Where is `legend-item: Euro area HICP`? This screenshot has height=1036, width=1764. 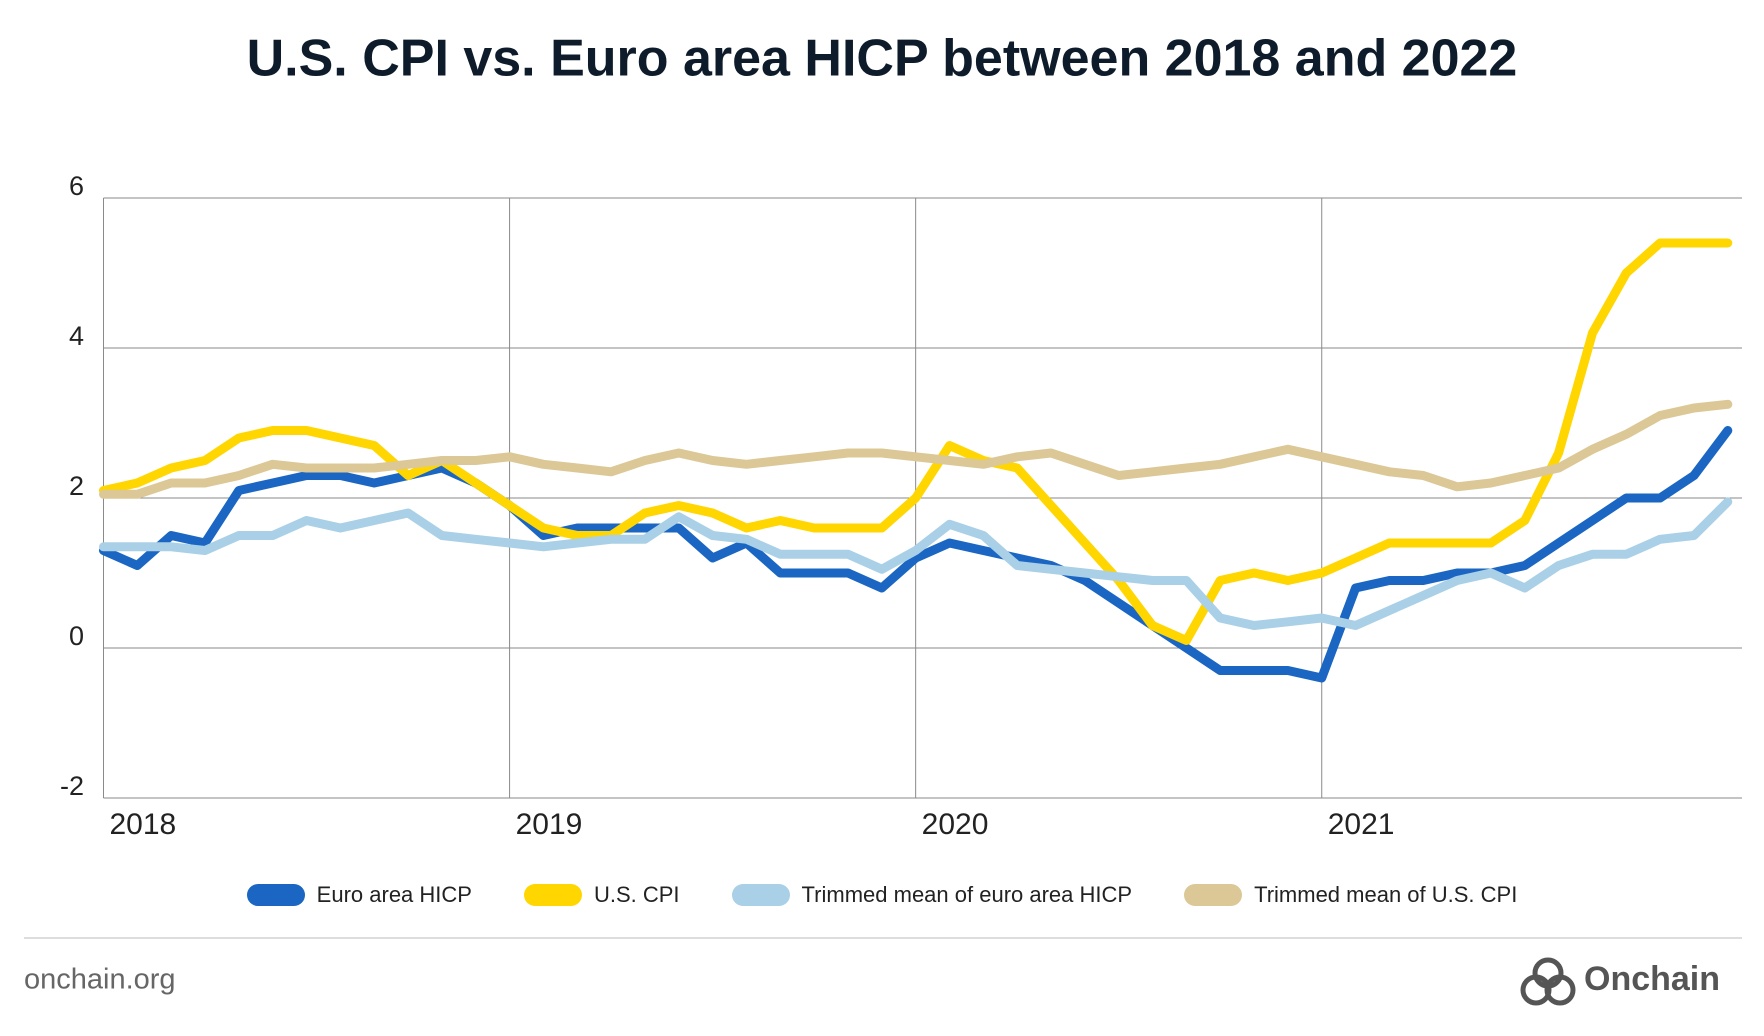
legend-item: Euro area HICP is located at coordinates (359, 895).